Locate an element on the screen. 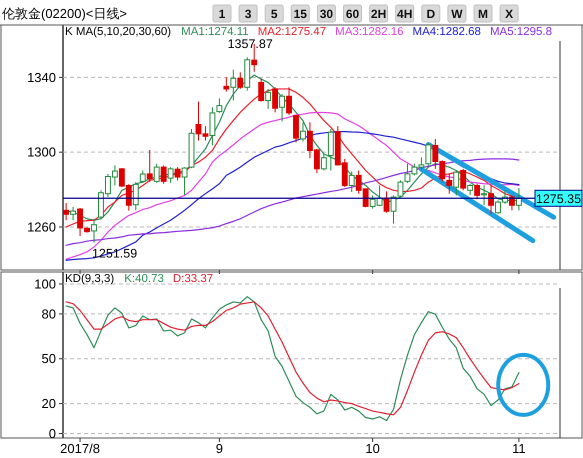 This screenshot has height=458, width=583. text: M is located at coordinates (483, 14).